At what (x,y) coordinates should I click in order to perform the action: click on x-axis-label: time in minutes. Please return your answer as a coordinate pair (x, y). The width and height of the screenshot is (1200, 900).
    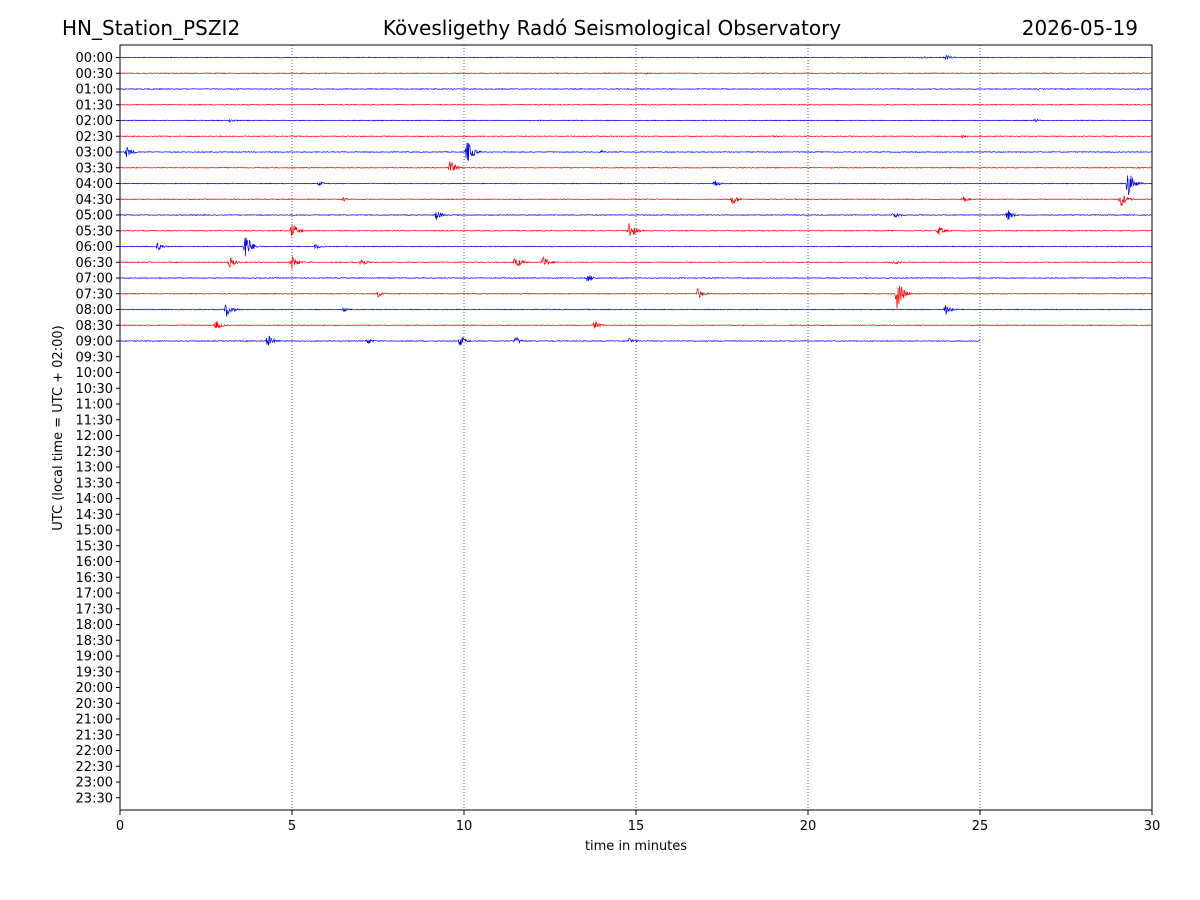
    Looking at the image, I should click on (636, 846).